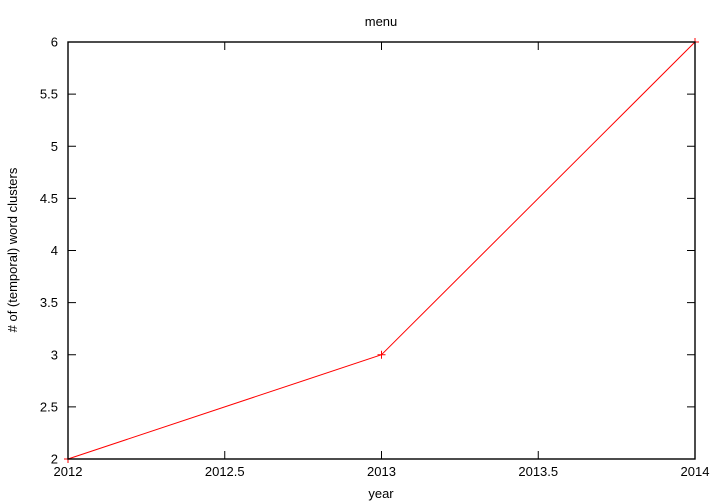 The image size is (720, 504). I want to click on y-axis-title: # of (temporal) word clusters, so click(12, 249).